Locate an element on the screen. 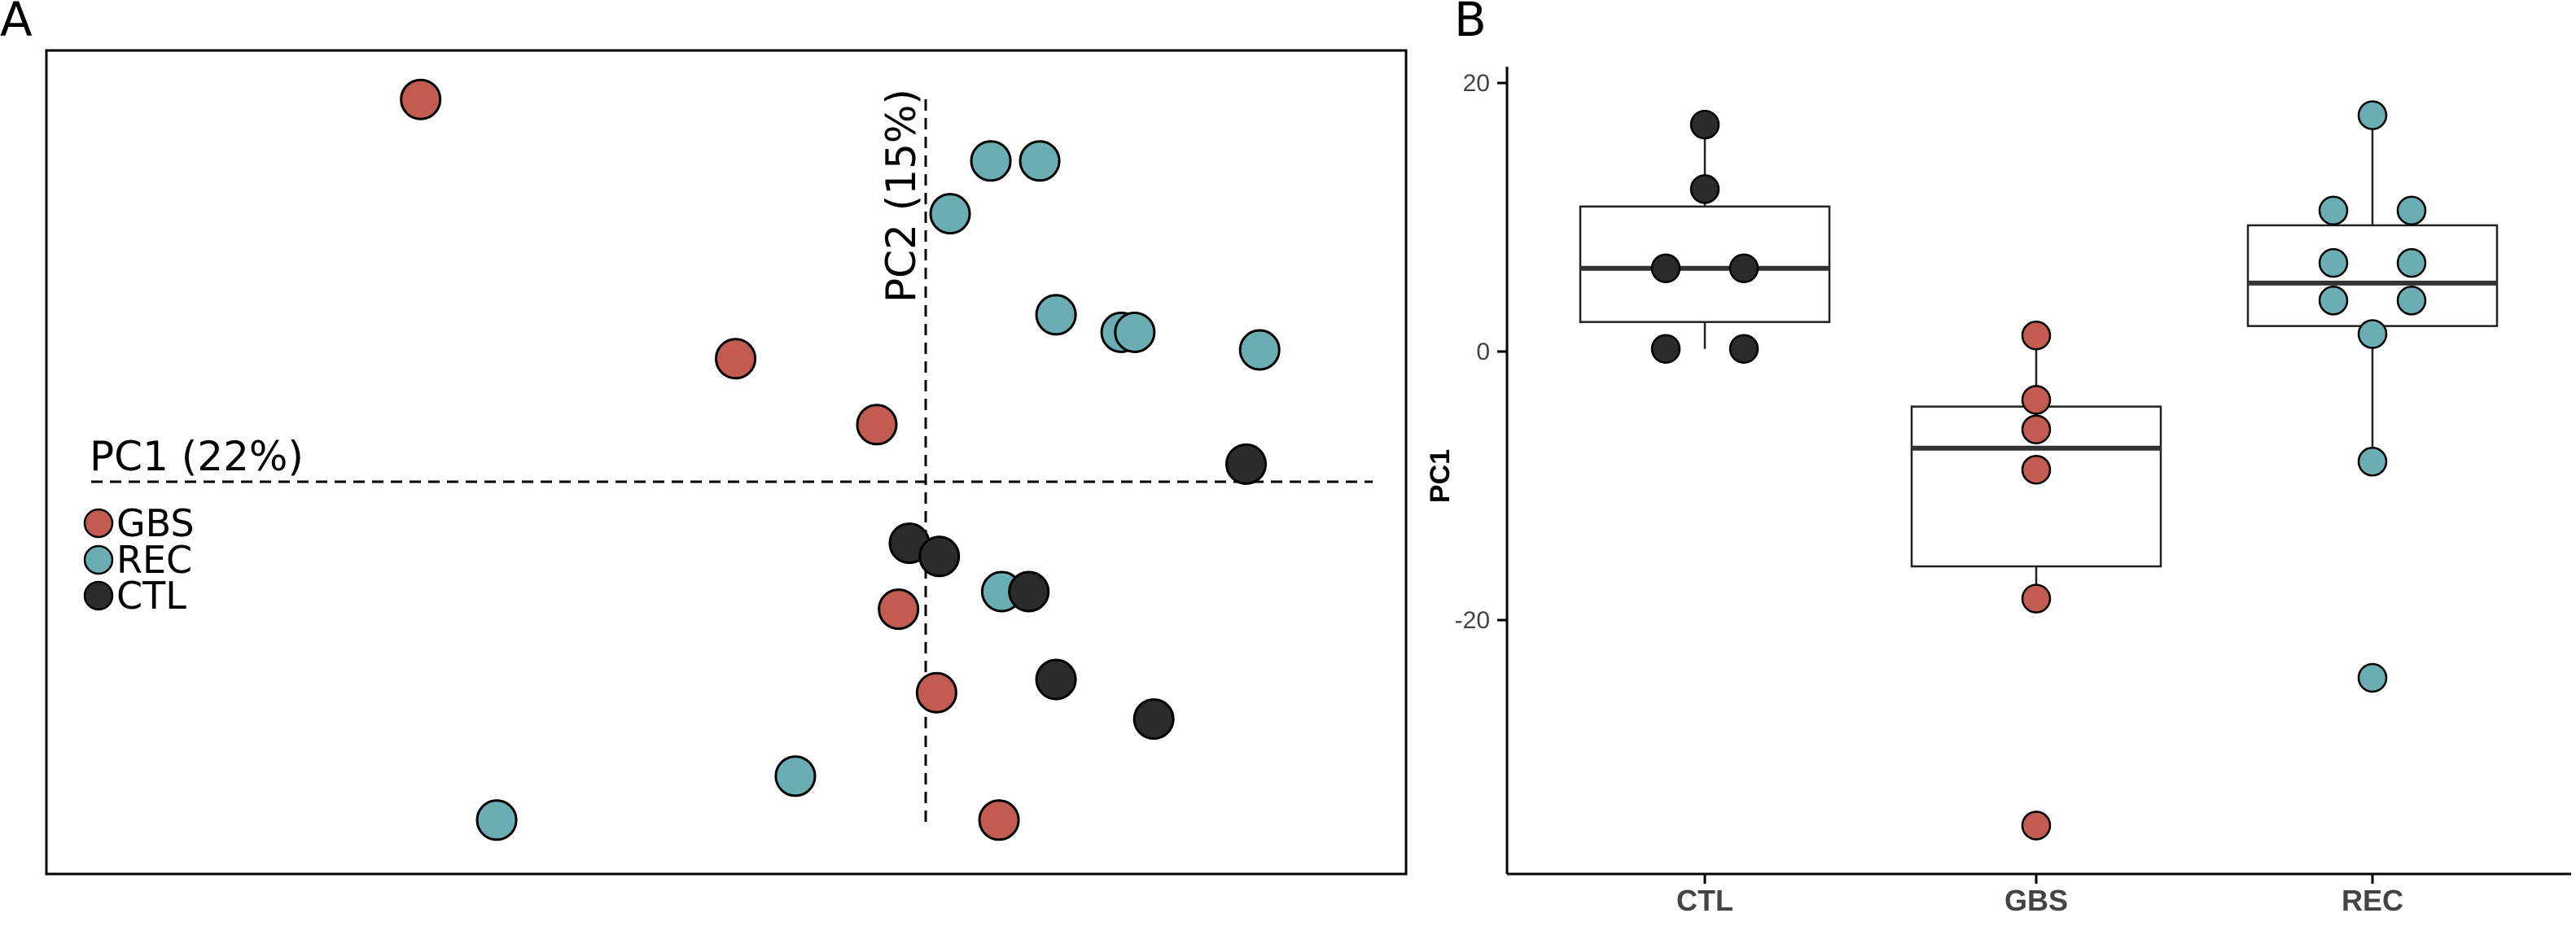  legend-item-rec: REC is located at coordinates (137, 560).